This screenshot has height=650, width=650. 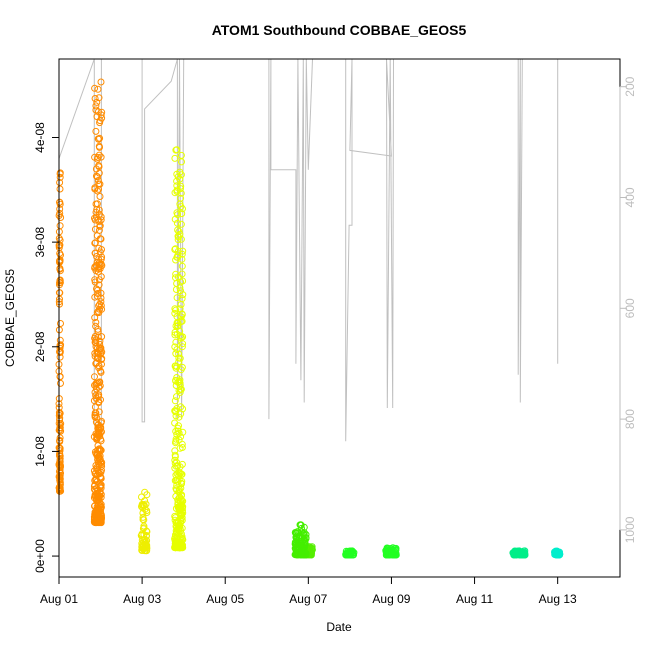 I want to click on y2-tick-label: 400, so click(x=630, y=197).